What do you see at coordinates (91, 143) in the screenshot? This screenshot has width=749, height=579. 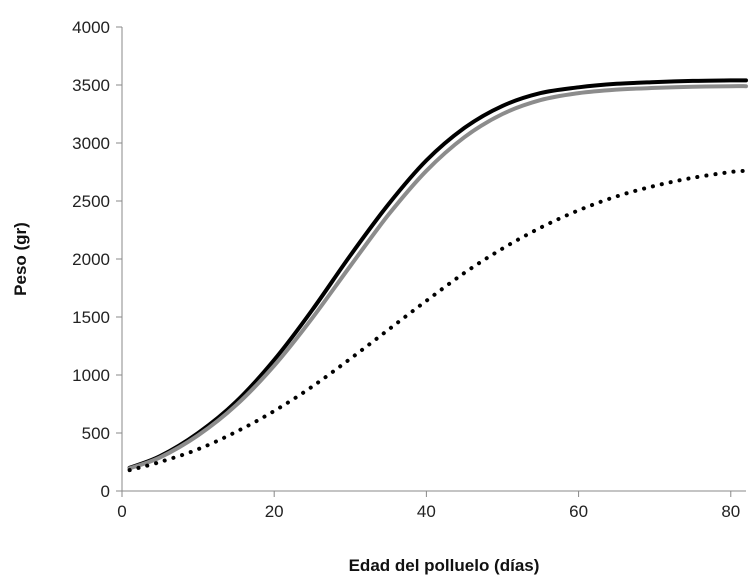 I see `y-tick-label: 3000` at bounding box center [91, 143].